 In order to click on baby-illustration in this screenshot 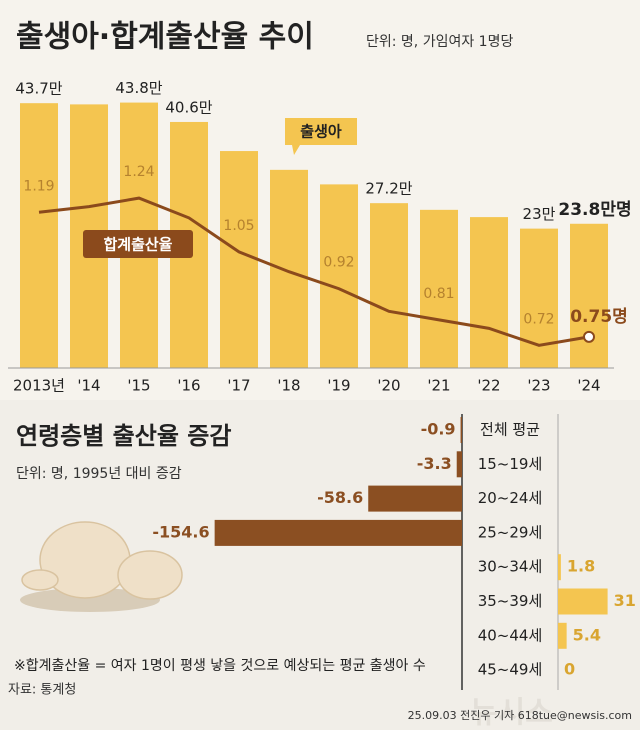, I will do `click(101, 566)`.